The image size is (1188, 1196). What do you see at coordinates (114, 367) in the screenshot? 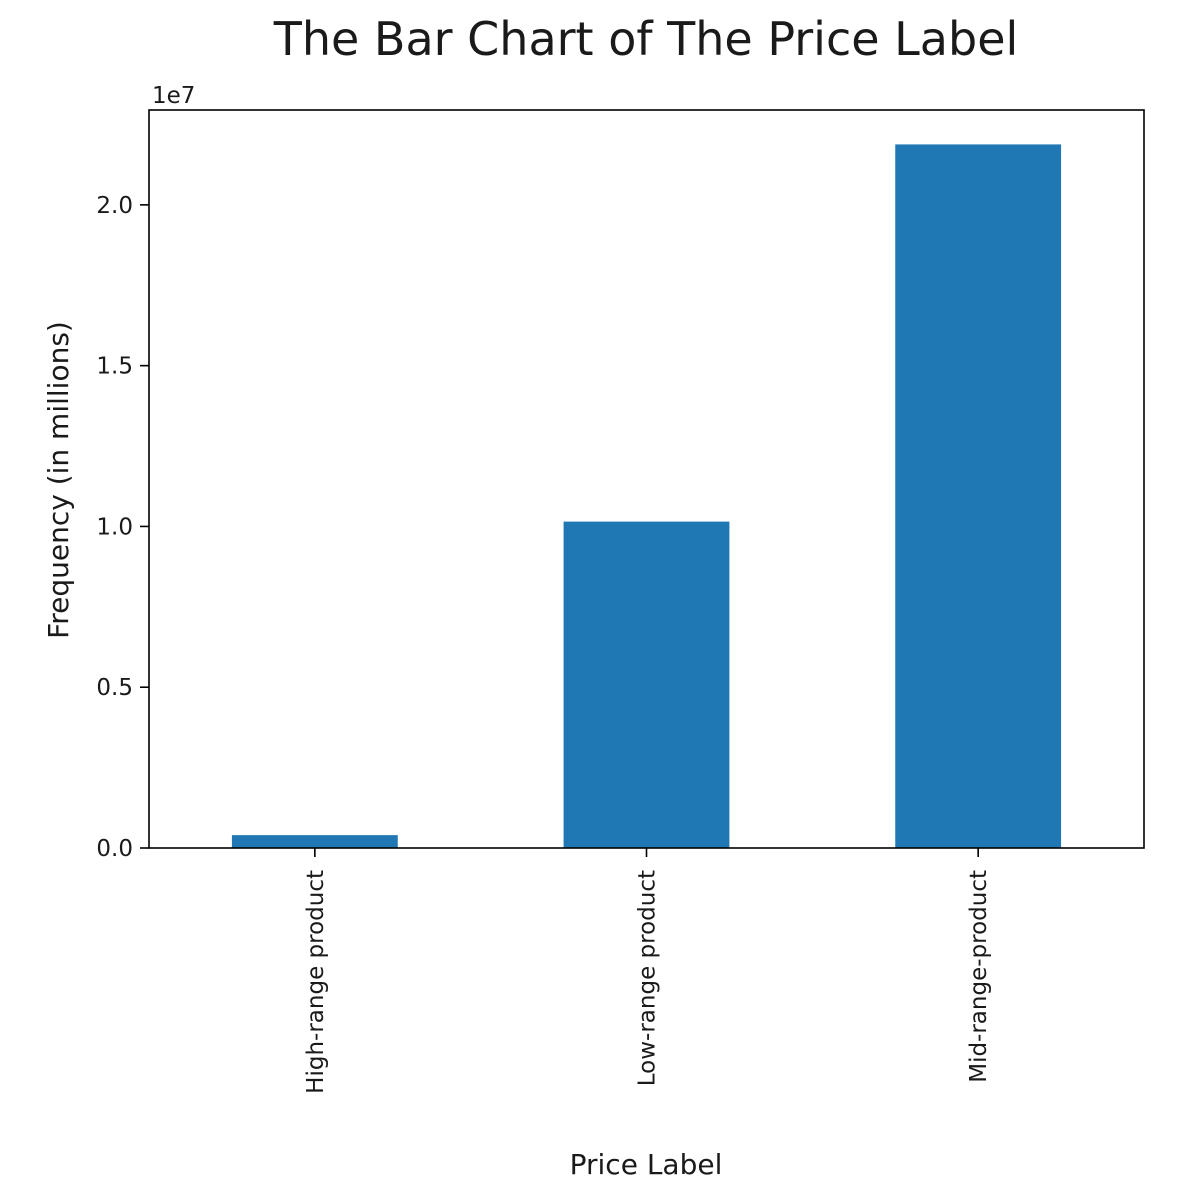
I see `y-tick-label: 1.5` at bounding box center [114, 367].